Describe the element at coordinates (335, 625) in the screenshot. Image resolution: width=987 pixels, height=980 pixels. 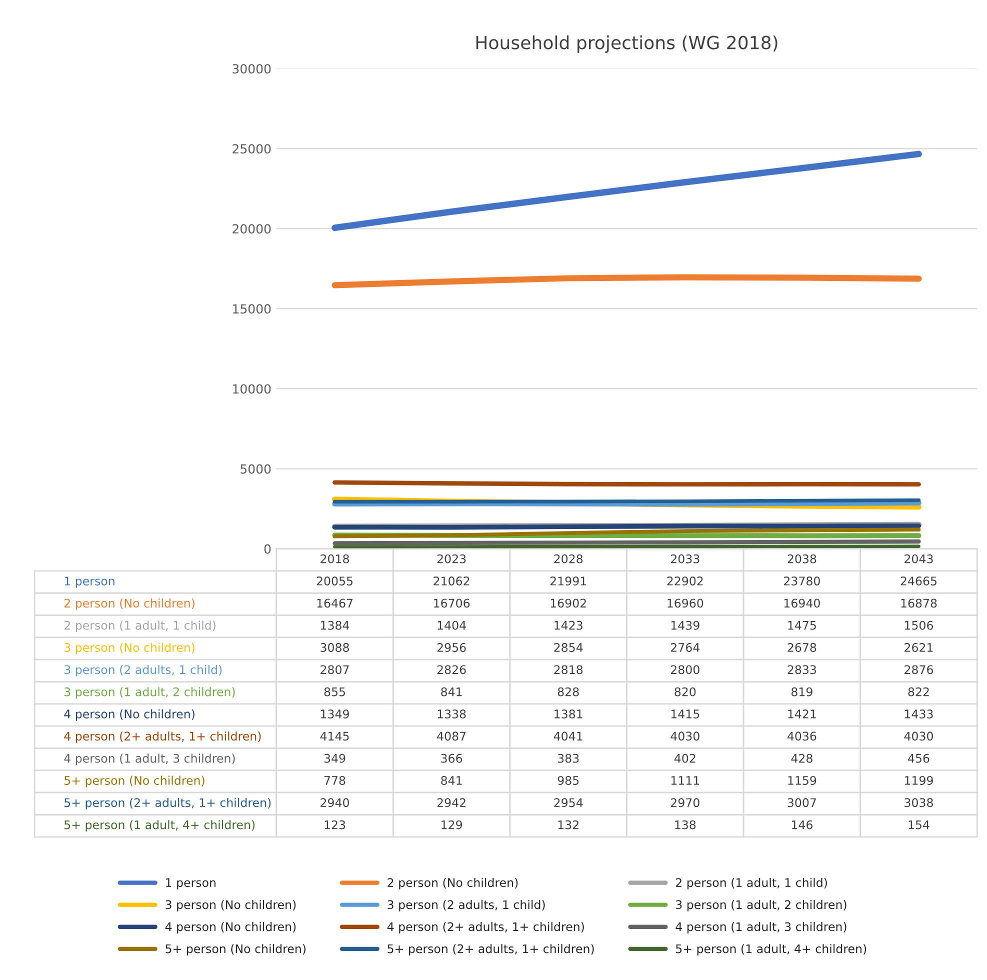
I see `data-label: 1384` at that location.